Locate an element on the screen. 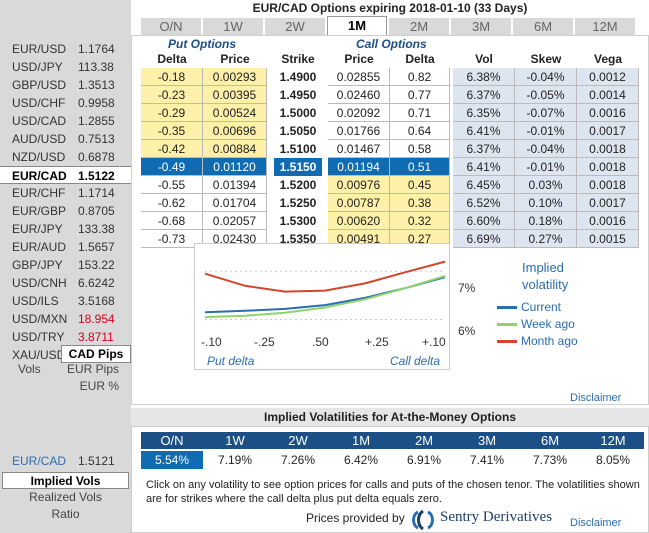 The width and height of the screenshot is (649, 533). currency-pair-row: EUR/USD 1.1764 is located at coordinates (65, 49).